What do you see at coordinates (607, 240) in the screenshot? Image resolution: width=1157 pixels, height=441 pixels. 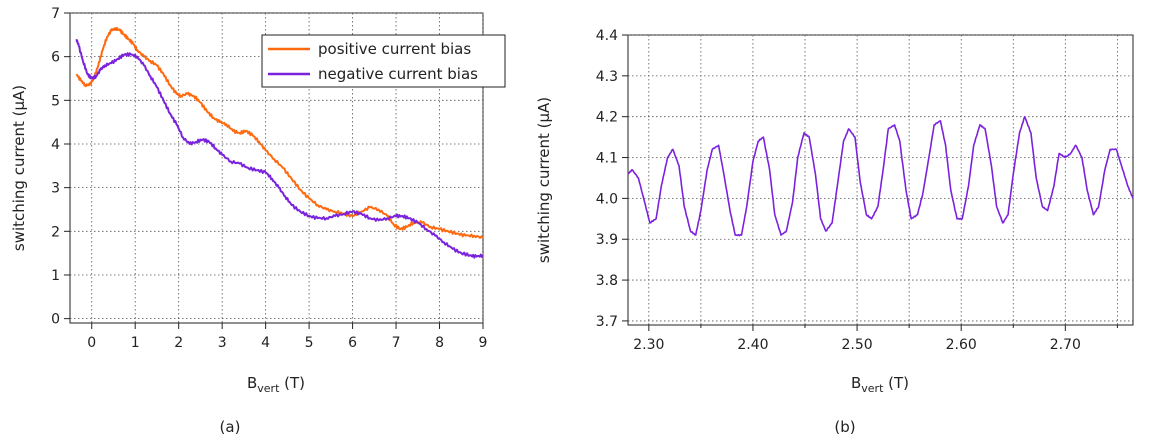 I see `y-tick-label: 3.9` at bounding box center [607, 240].